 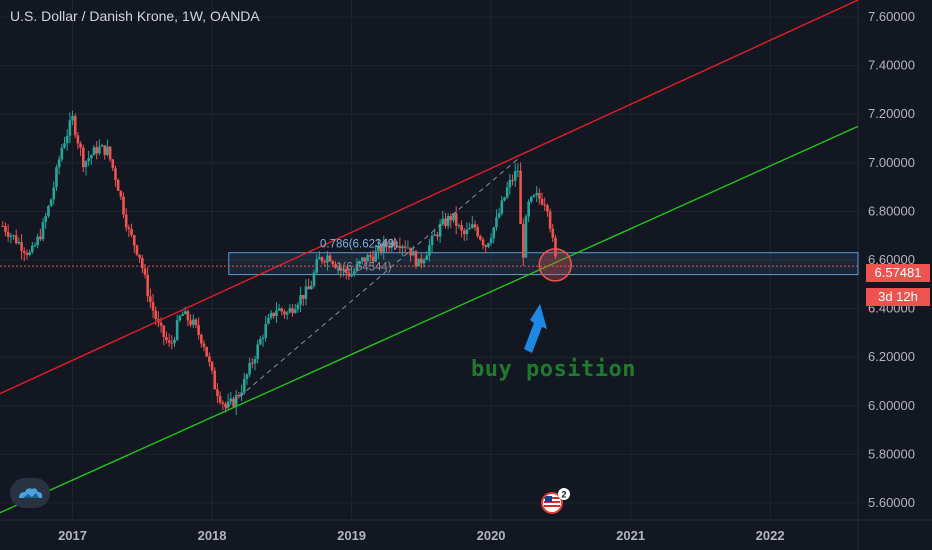 I want to click on cloud-logo-icon, so click(x=30, y=493).